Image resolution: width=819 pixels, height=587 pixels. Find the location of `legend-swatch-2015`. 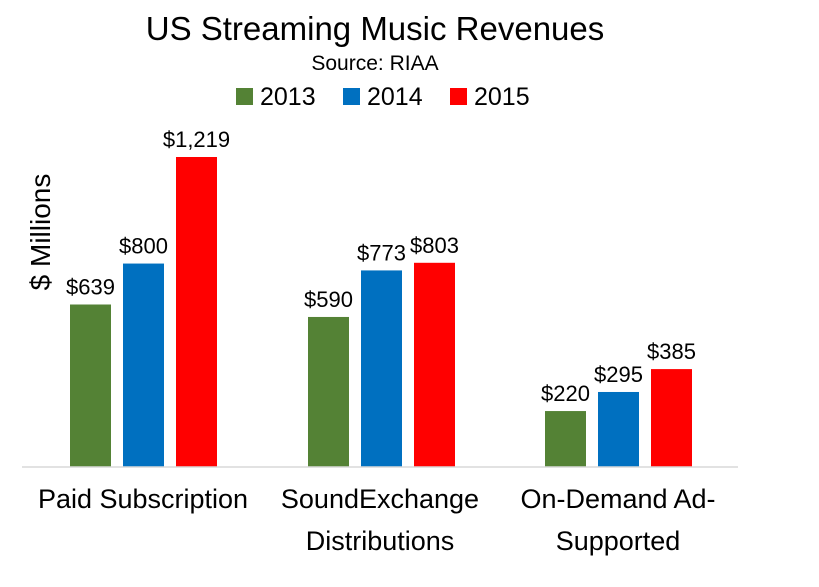

legend-swatch-2015 is located at coordinates (458, 96).